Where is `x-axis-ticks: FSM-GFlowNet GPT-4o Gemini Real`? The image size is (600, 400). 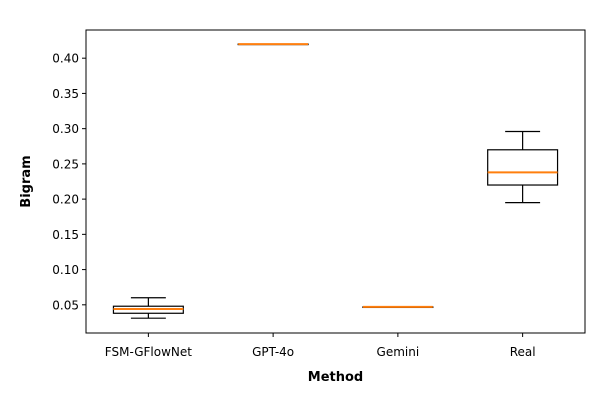
x-axis-ticks: FSM-GFlowNet GPT-4o Gemini Real is located at coordinates (320, 346).